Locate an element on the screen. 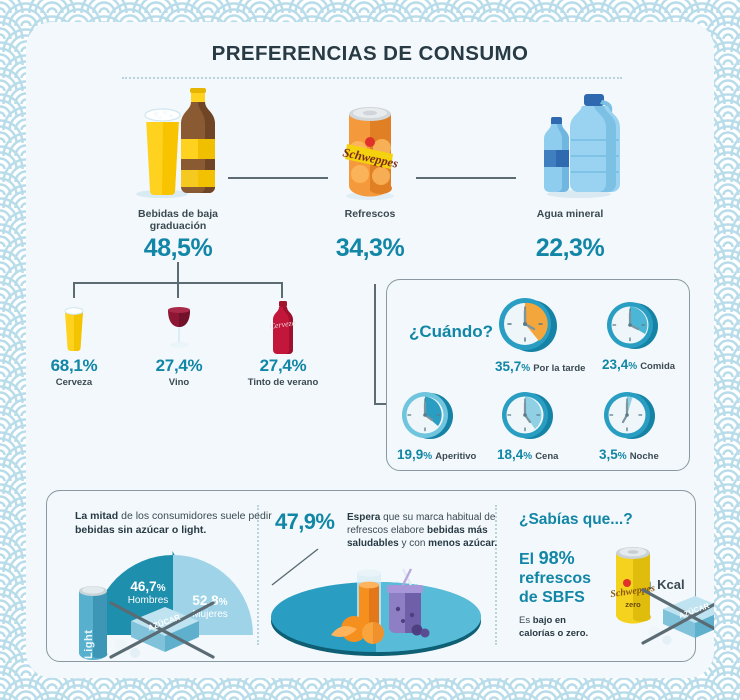 The image size is (740, 700). donut-label-hombres: 46,7% Hombres is located at coordinates (148, 593).